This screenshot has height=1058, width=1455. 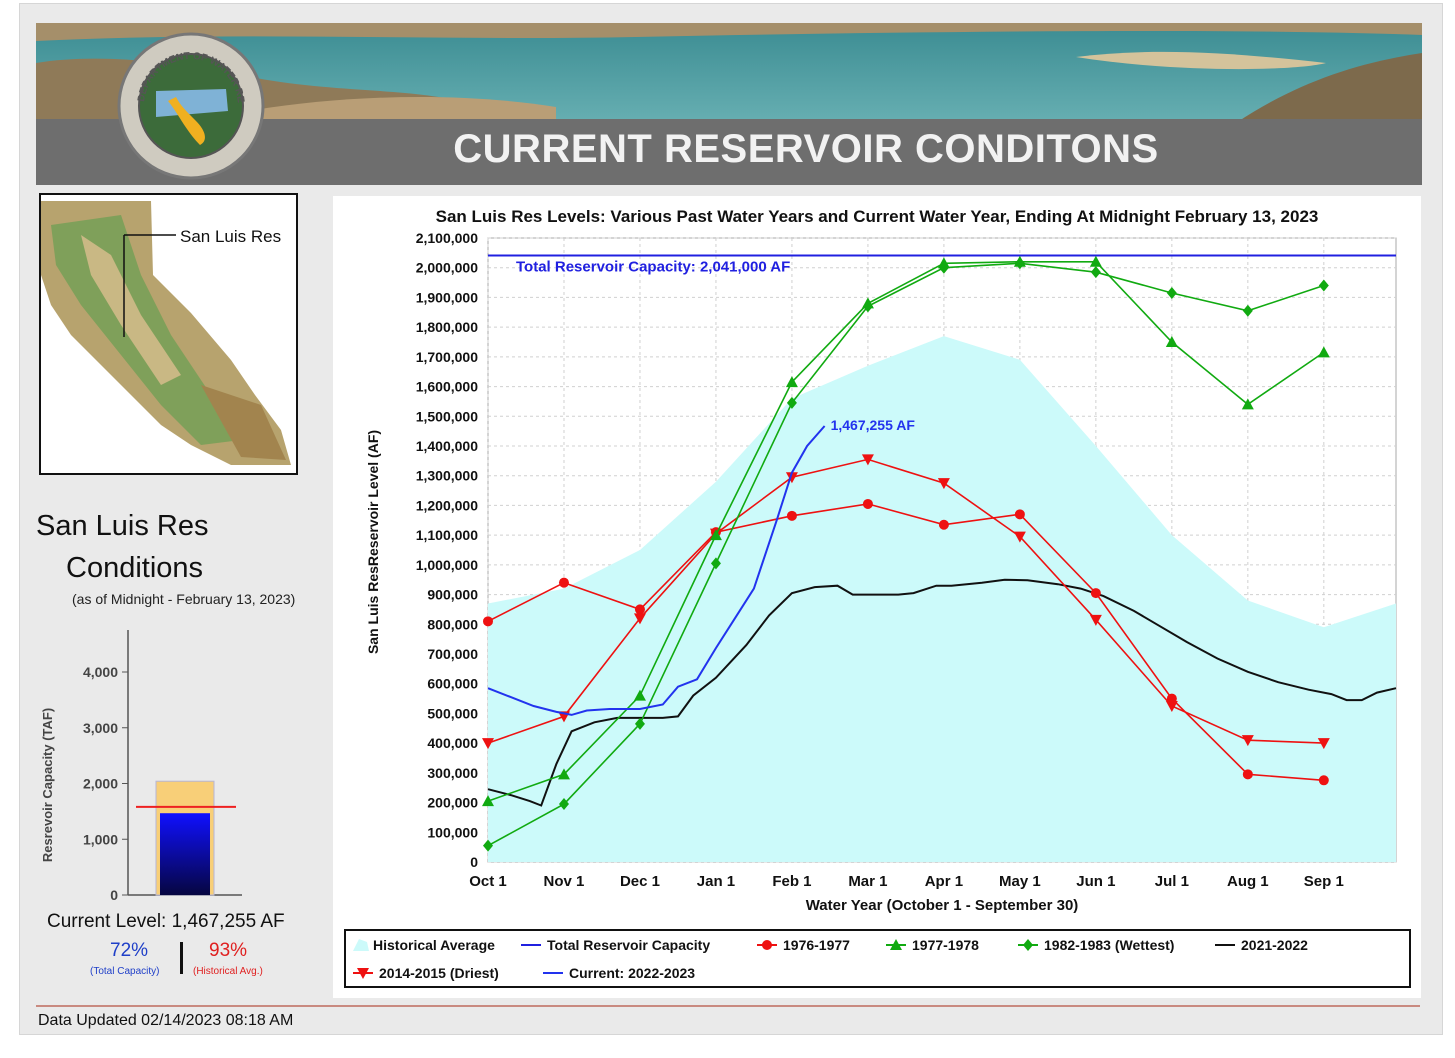 I want to click on y-tick-label: 300,000, so click(x=452, y=773).